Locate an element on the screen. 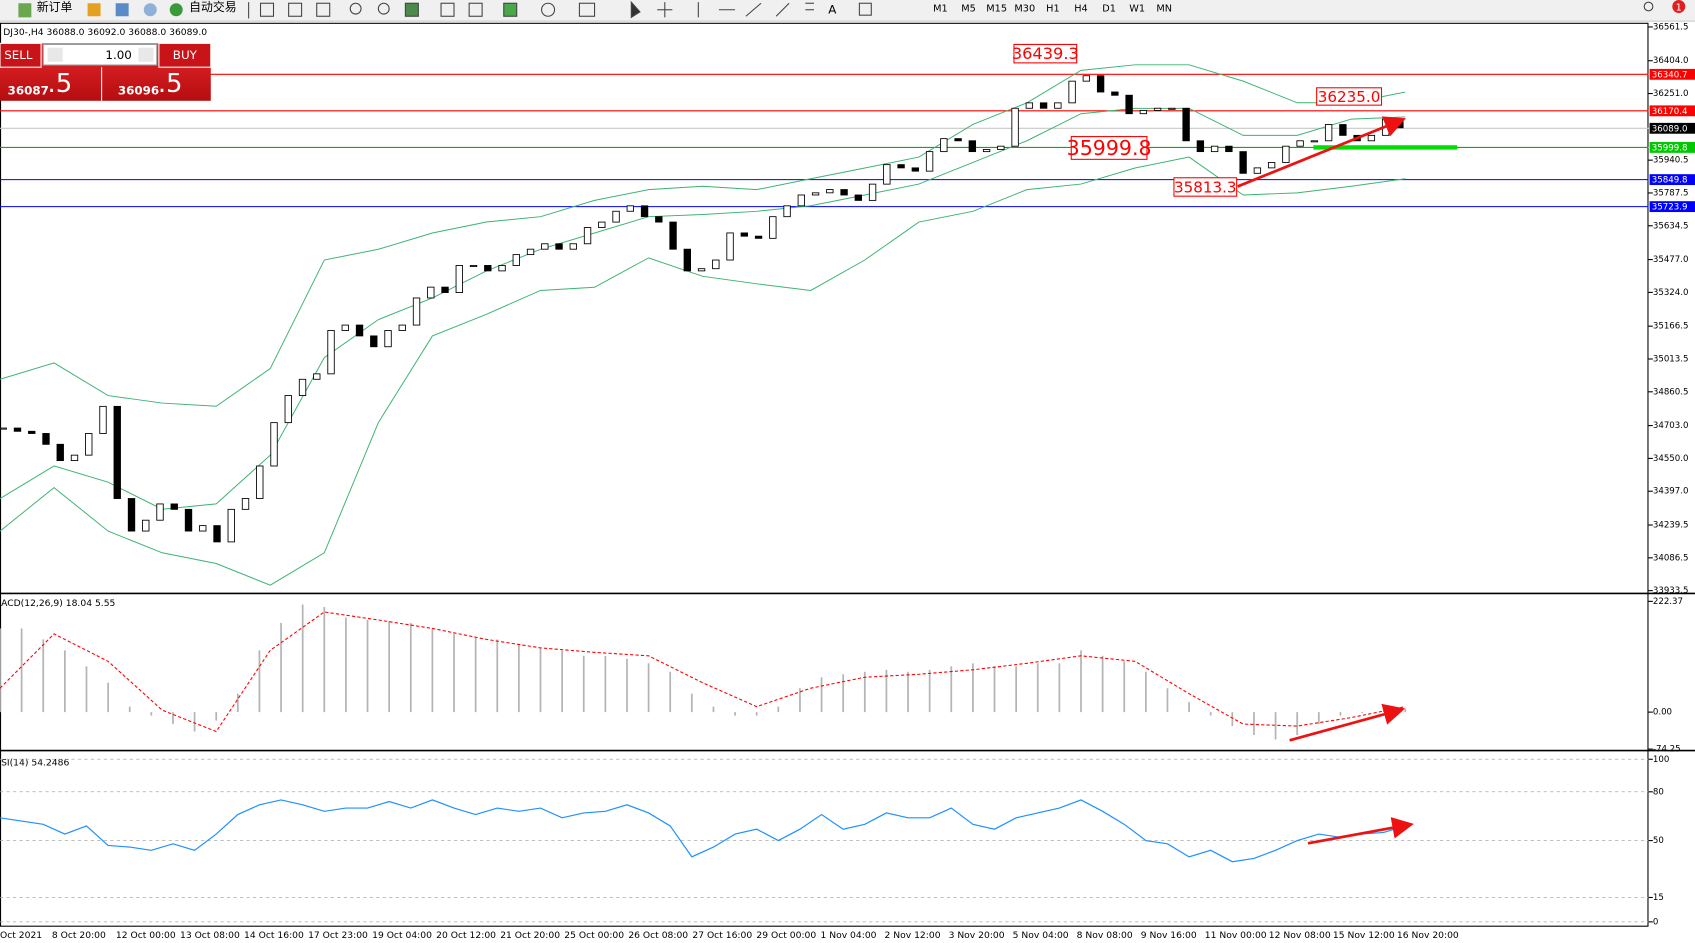  time-label: 29 Oct 00:00 is located at coordinates (786, 935).